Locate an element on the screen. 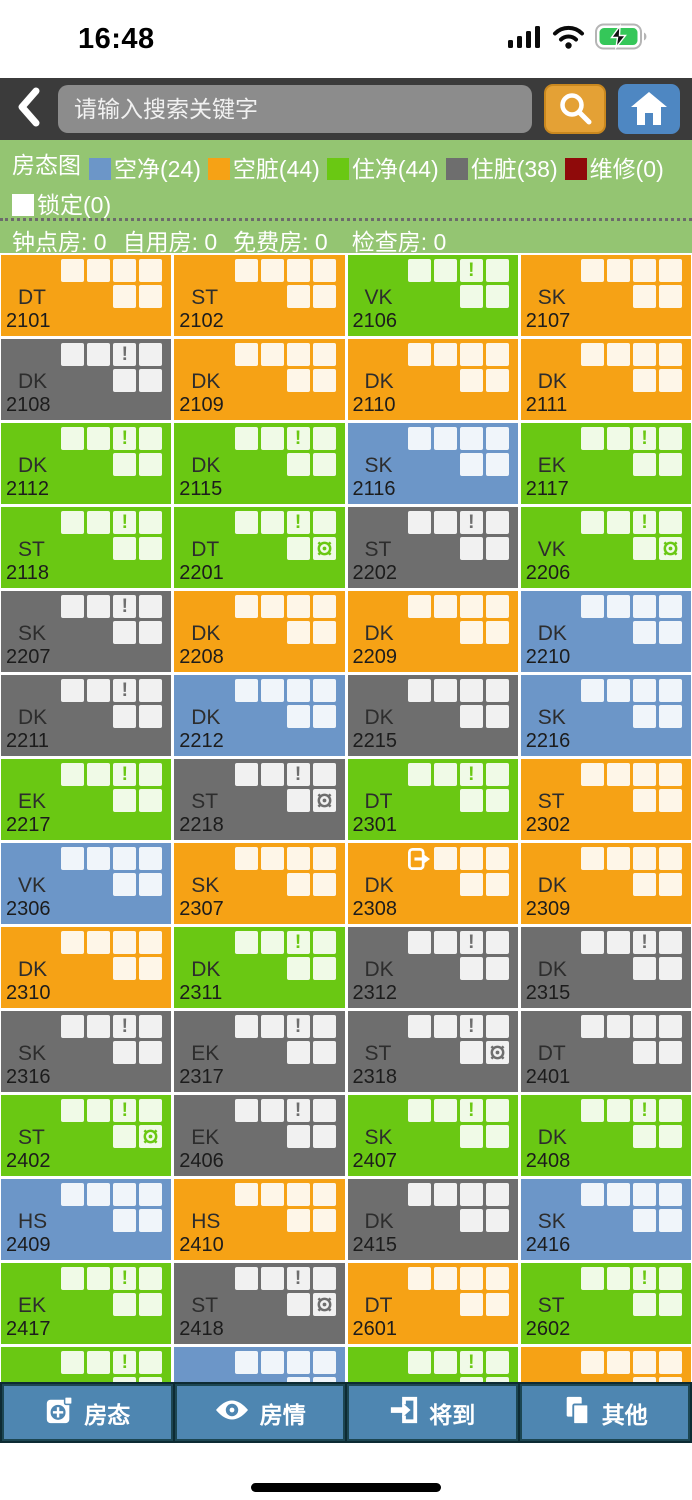 Image resolution: width=692 pixels, height=1500 pixels. room-type: DT is located at coordinates (378, 801).